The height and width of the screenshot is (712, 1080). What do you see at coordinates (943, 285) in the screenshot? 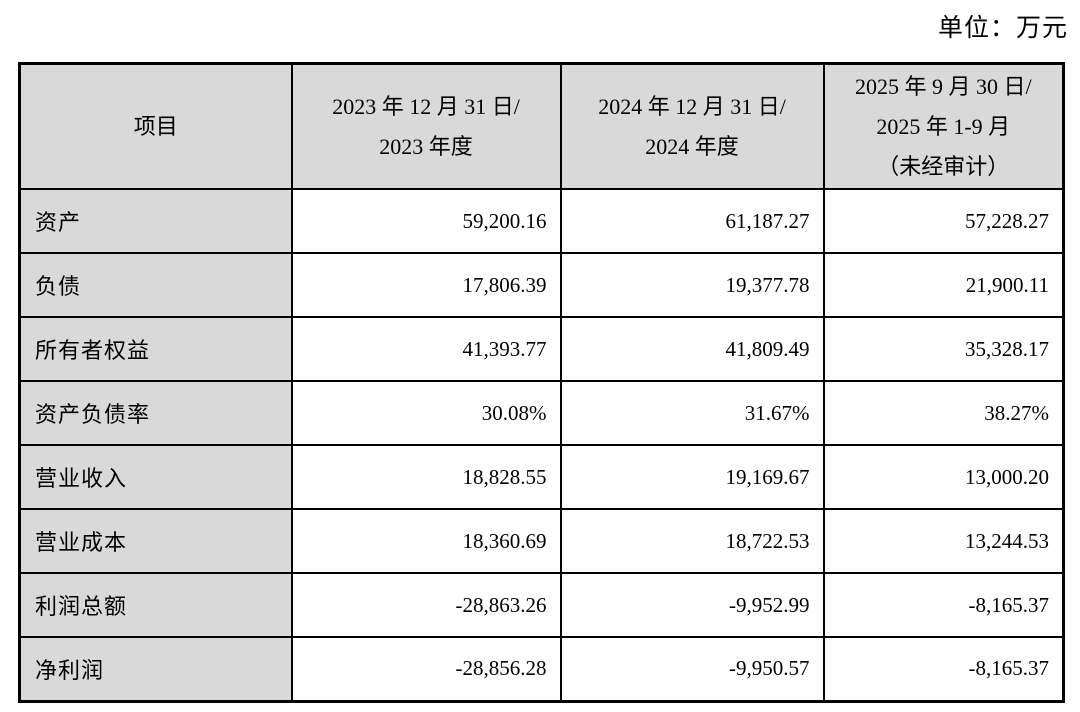
I see `cell-value: 21,900.11` at bounding box center [943, 285].